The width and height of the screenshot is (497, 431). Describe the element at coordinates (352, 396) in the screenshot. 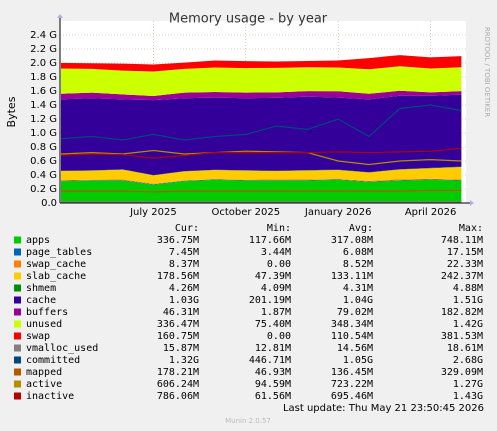

I see `stat-value: 695.46M` at that location.